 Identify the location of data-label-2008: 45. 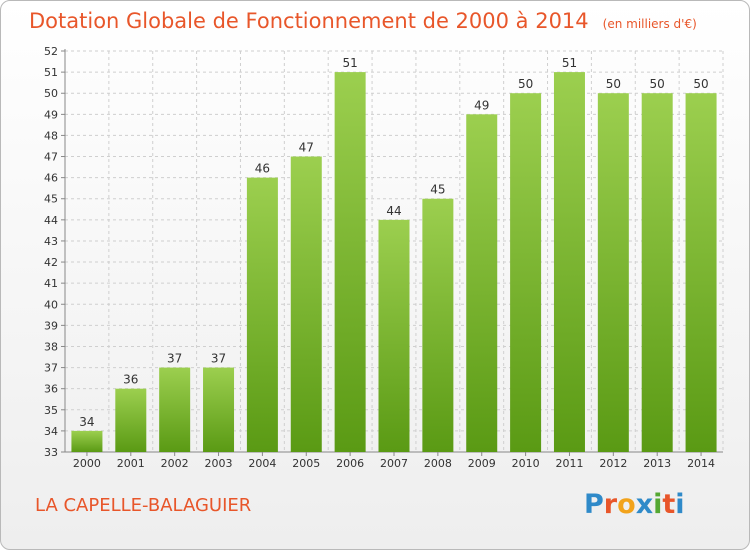
(437, 190).